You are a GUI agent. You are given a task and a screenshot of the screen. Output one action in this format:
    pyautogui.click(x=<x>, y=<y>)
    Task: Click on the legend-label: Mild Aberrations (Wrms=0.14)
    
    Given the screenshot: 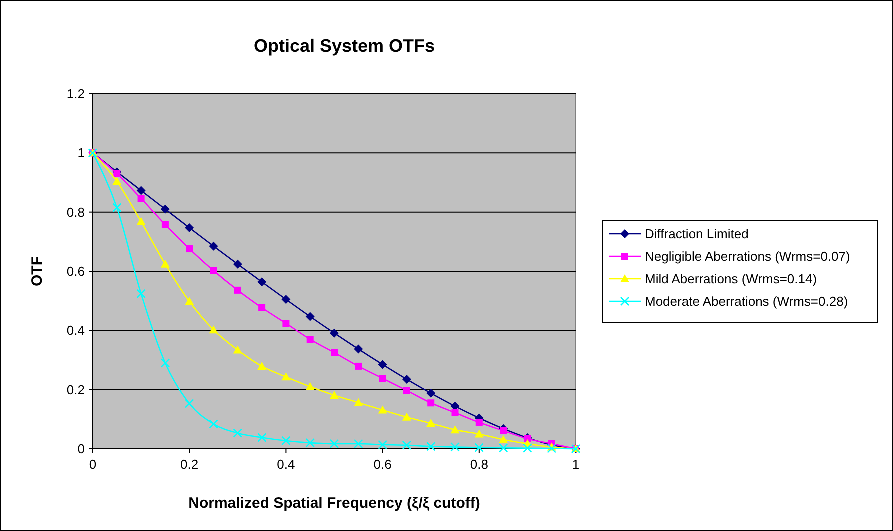 What is the action you would take?
    pyautogui.click(x=731, y=279)
    